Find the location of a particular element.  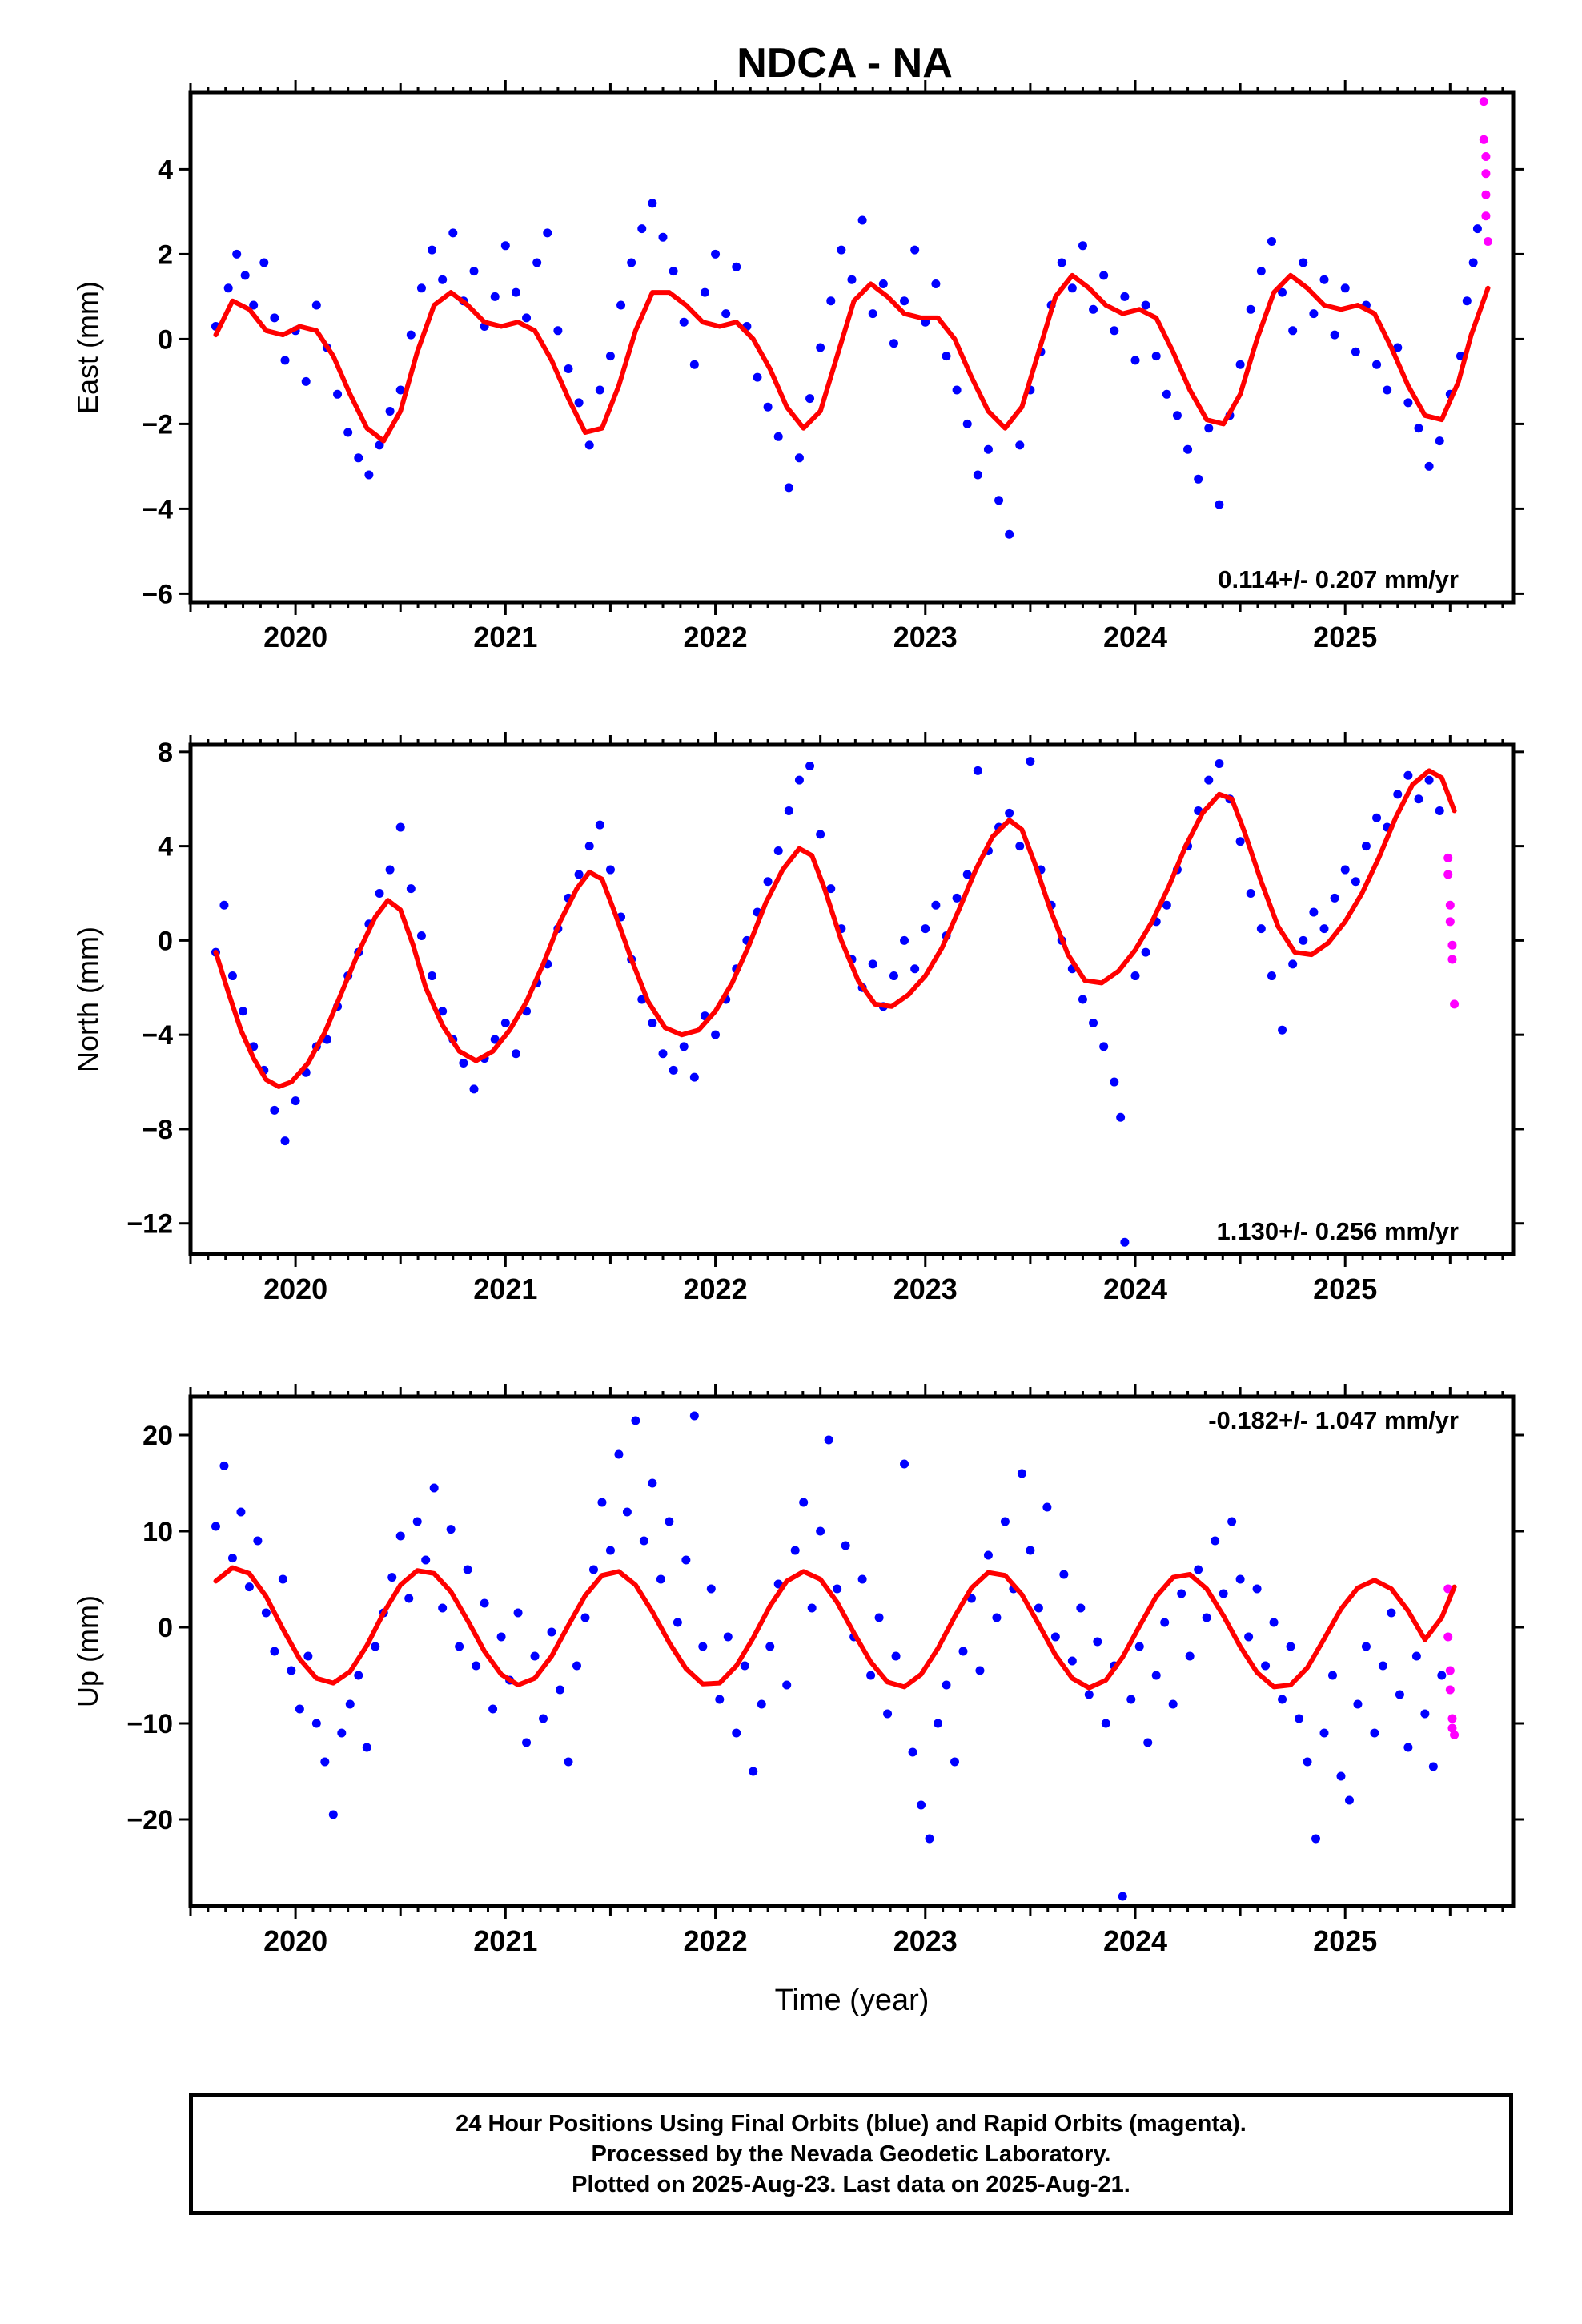

east-rapid-point is located at coordinates (1489, 242).